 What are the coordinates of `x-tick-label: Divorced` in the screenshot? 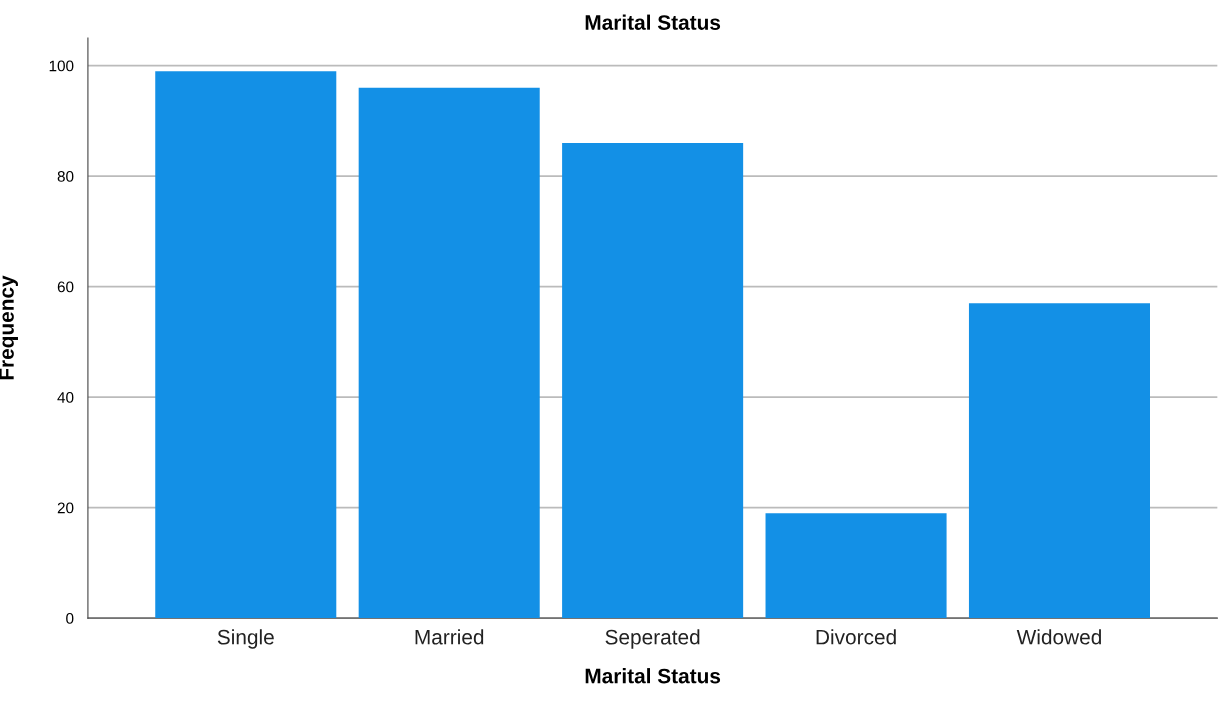 It's located at (856, 637).